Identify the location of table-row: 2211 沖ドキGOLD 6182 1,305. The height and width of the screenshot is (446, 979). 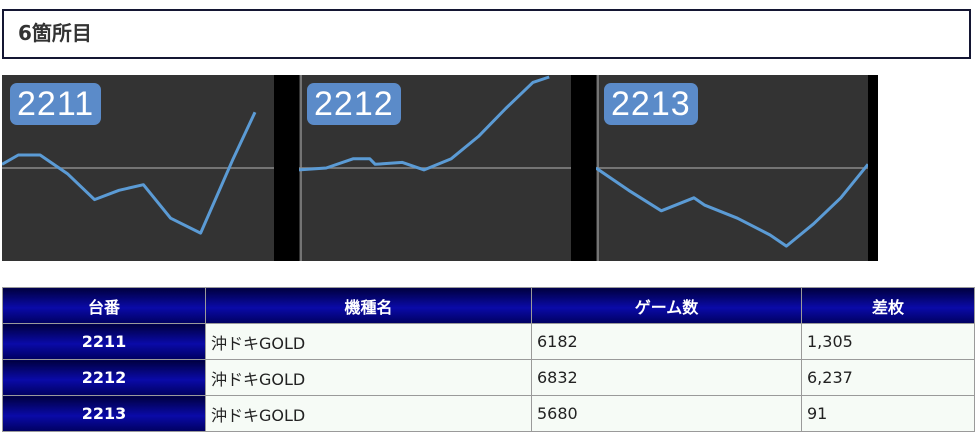
(488, 341).